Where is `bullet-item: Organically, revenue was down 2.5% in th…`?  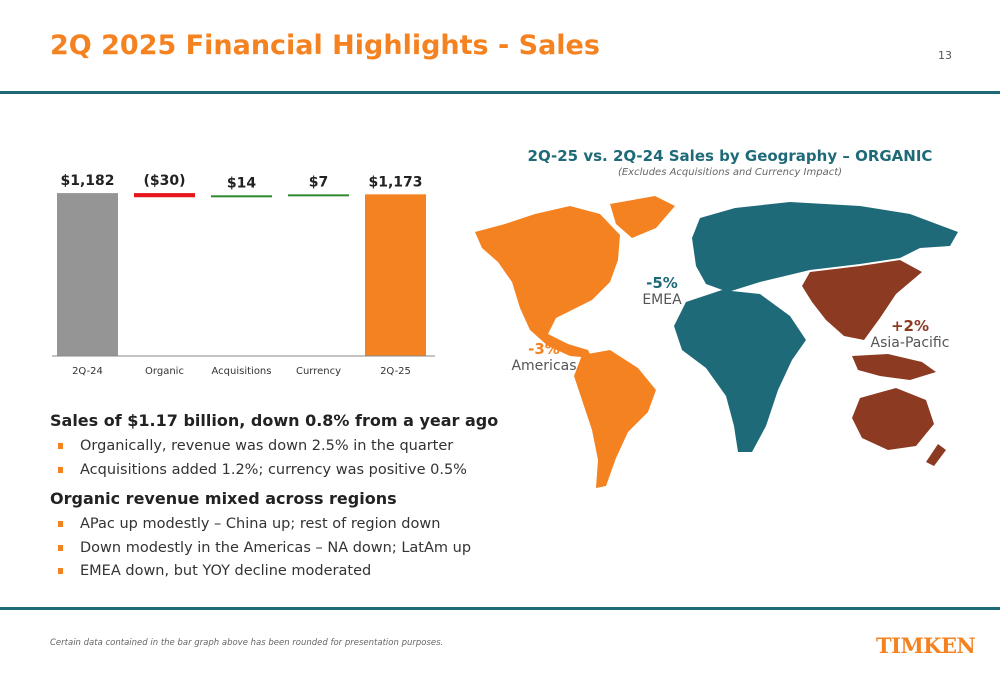
bullet-item: Organically, revenue was down 2.5% in th… is located at coordinates (262, 447).